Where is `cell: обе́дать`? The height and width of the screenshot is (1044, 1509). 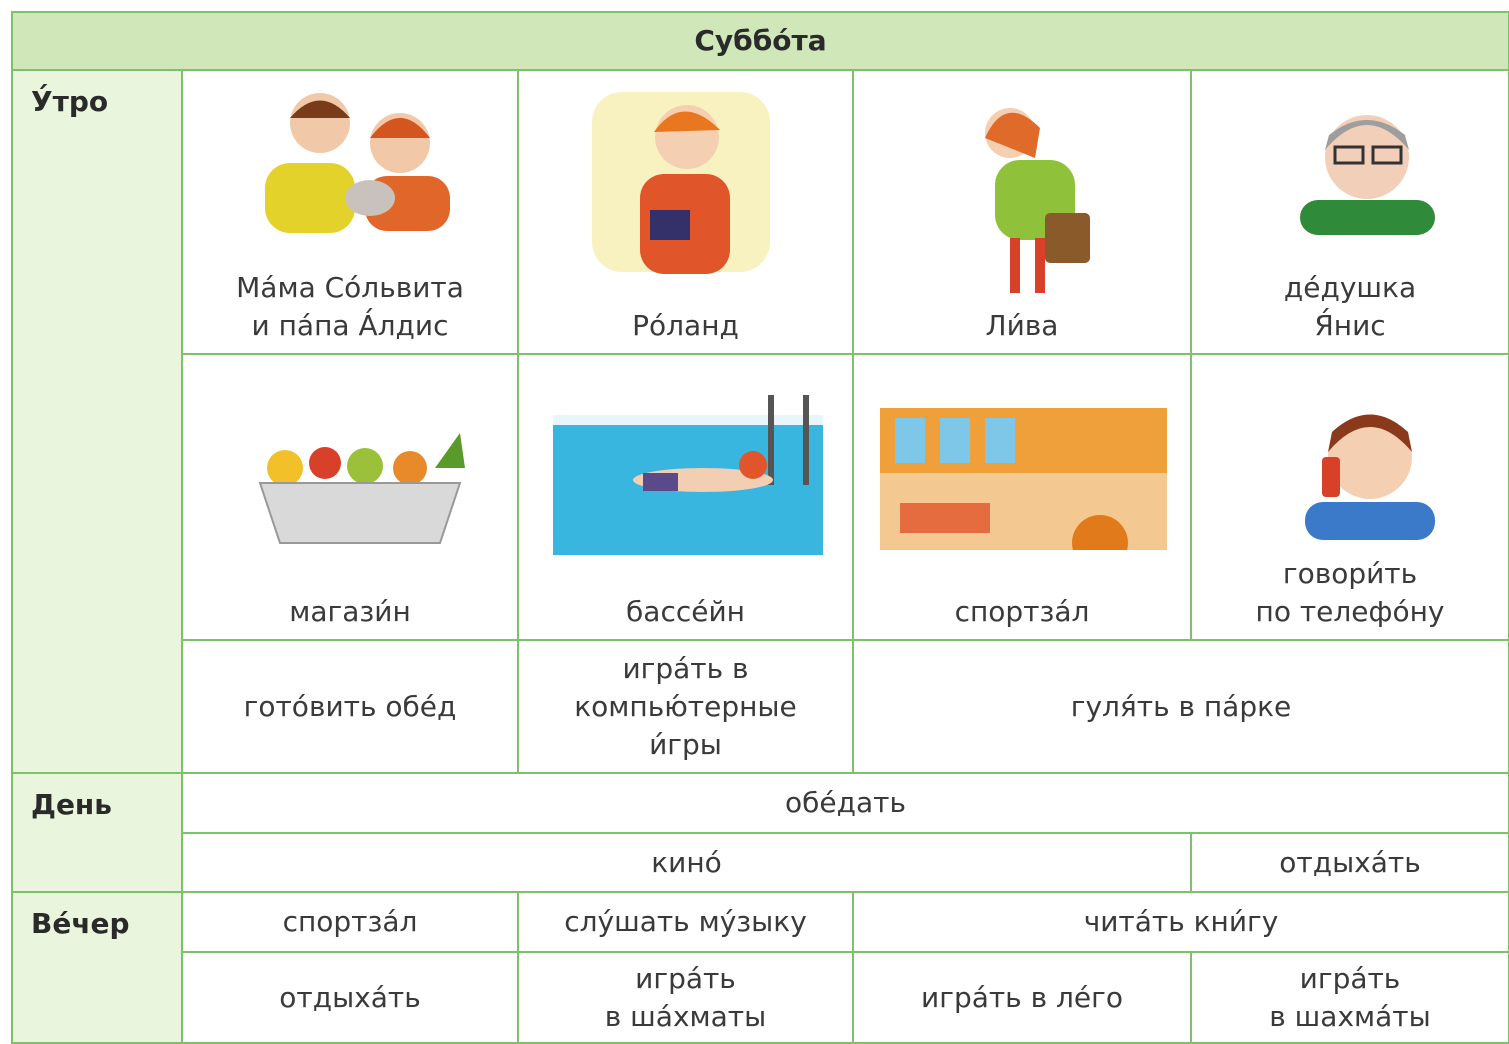
cell: обе́дать is located at coordinates (845, 803).